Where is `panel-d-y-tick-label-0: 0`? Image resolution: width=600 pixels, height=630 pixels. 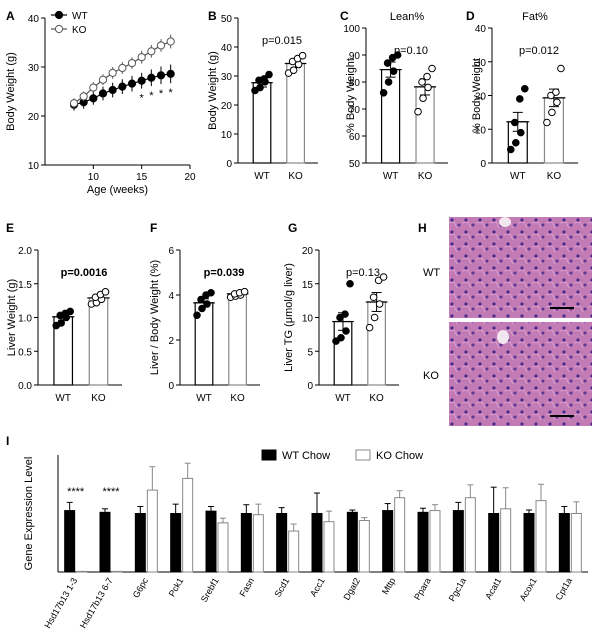
panel-d-y-tick-label-0: 0 is located at coordinates (483, 164).